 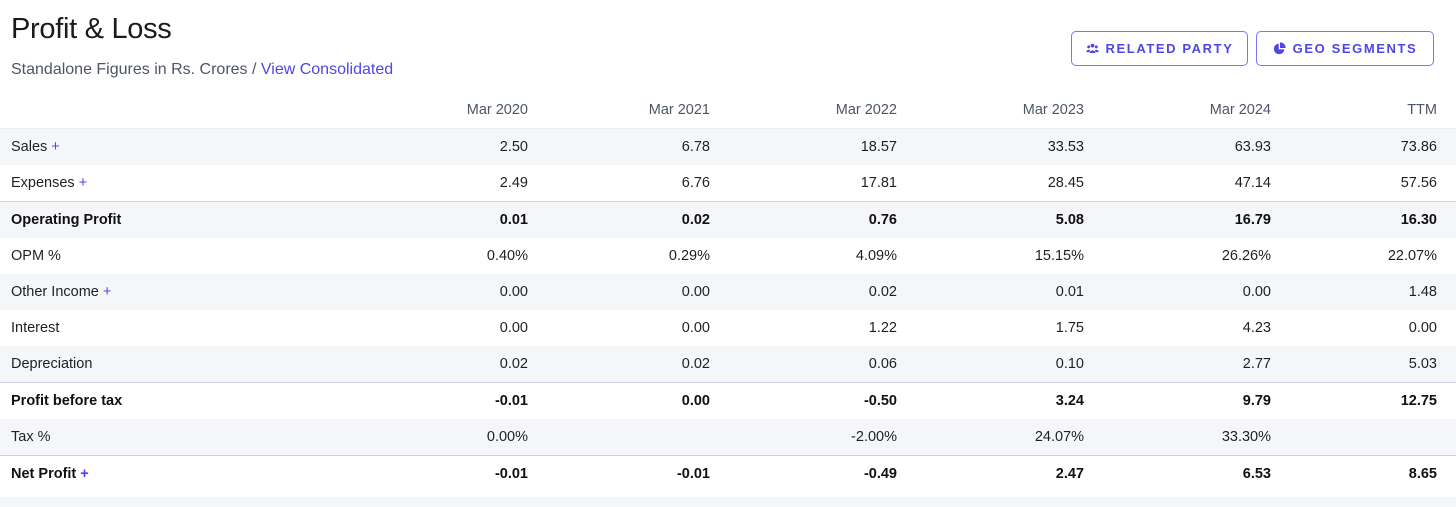 I want to click on table-cell: 47.14, so click(x=1252, y=183).